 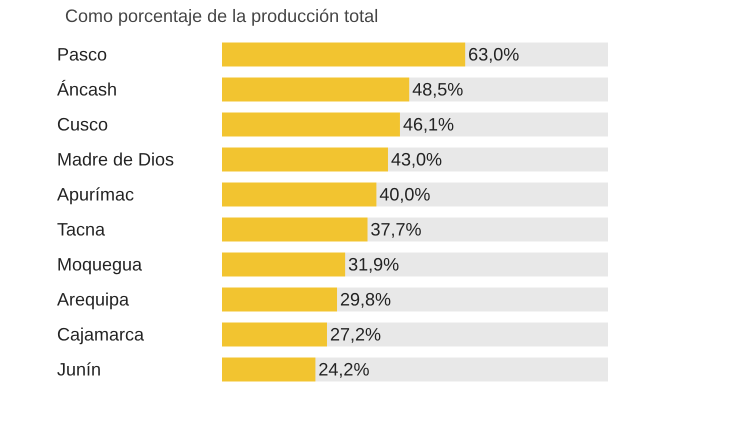 I want to click on y-tick-label: Cajamarca, so click(x=101, y=334).